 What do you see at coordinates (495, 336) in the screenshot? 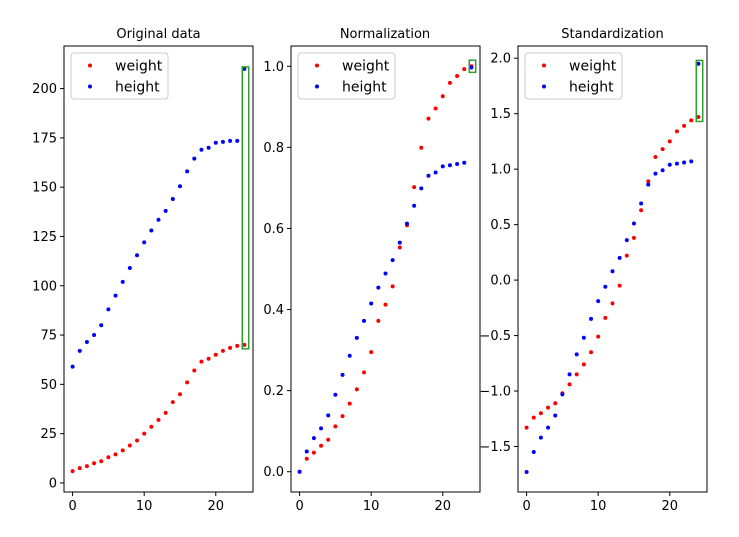
I see `y-tick-label: −0.5` at bounding box center [495, 336].